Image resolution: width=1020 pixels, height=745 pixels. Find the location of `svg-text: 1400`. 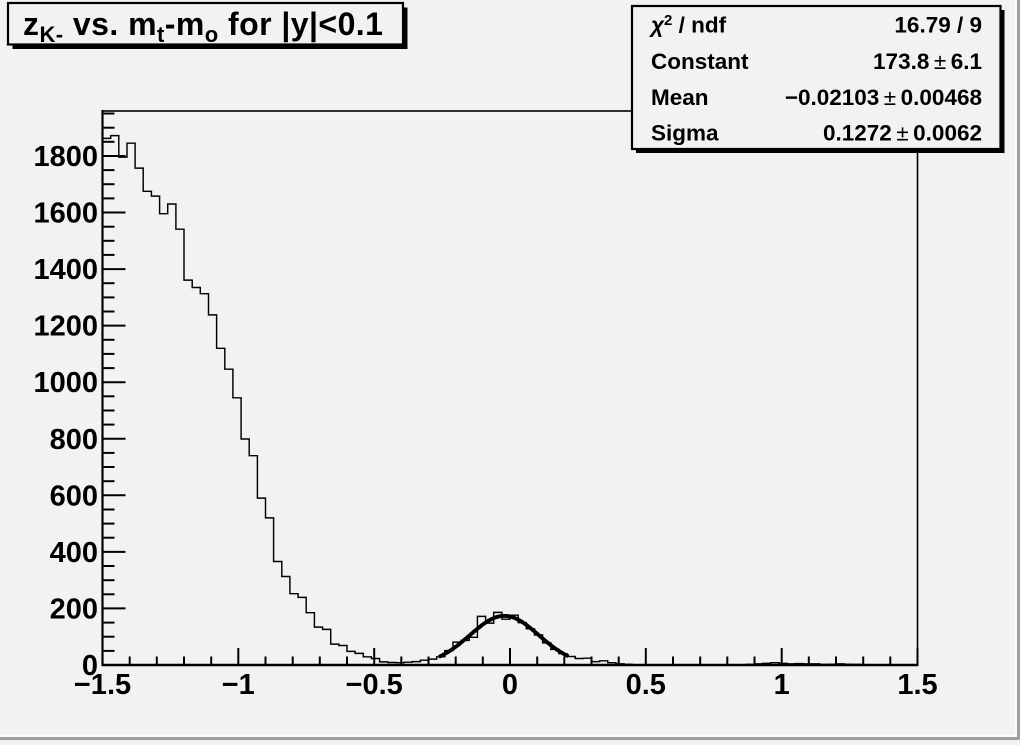

svg-text: 1400 is located at coordinates (65, 270).